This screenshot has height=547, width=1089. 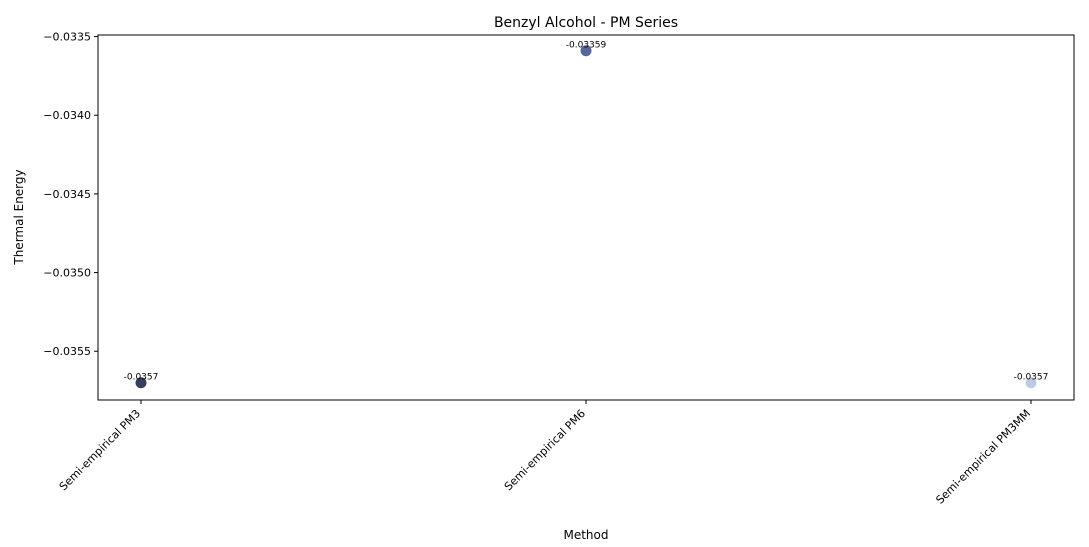 I want to click on data-label: -0.03359, so click(x=586, y=46).